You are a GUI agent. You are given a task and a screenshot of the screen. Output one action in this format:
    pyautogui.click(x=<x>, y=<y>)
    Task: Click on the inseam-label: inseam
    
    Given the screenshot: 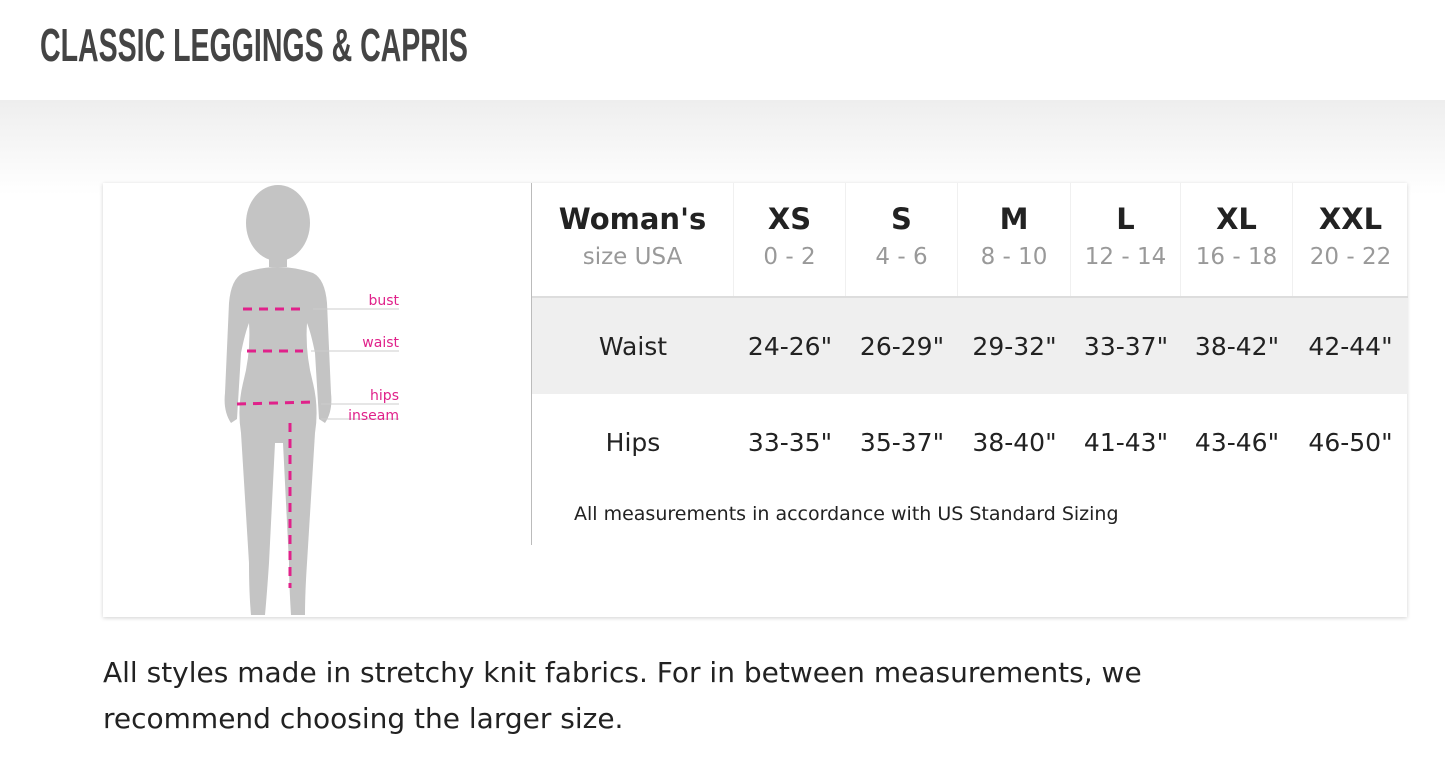 What is the action you would take?
    pyautogui.click(x=373, y=416)
    